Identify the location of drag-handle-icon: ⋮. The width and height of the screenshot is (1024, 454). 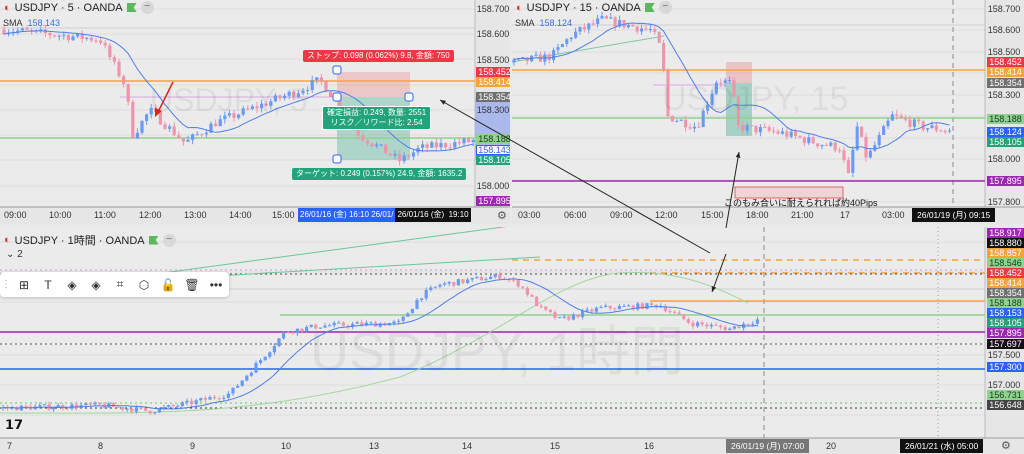
(6, 284).